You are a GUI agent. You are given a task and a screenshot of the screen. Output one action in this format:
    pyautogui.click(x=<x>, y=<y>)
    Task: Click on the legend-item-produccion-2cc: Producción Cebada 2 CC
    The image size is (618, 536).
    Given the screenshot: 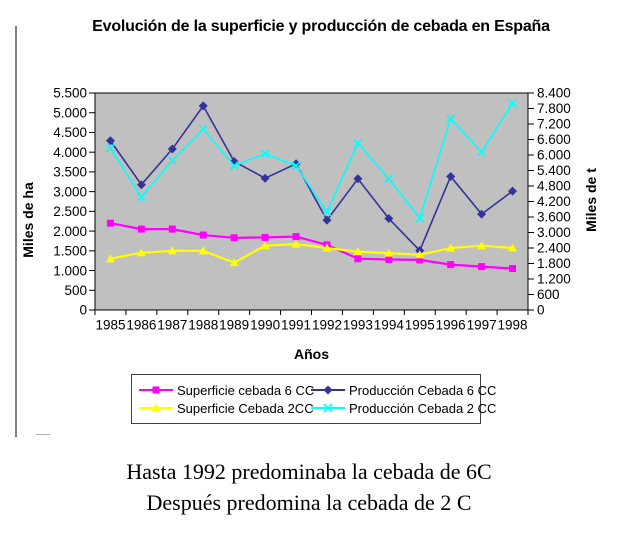 What is the action you would take?
    pyautogui.click(x=403, y=408)
    